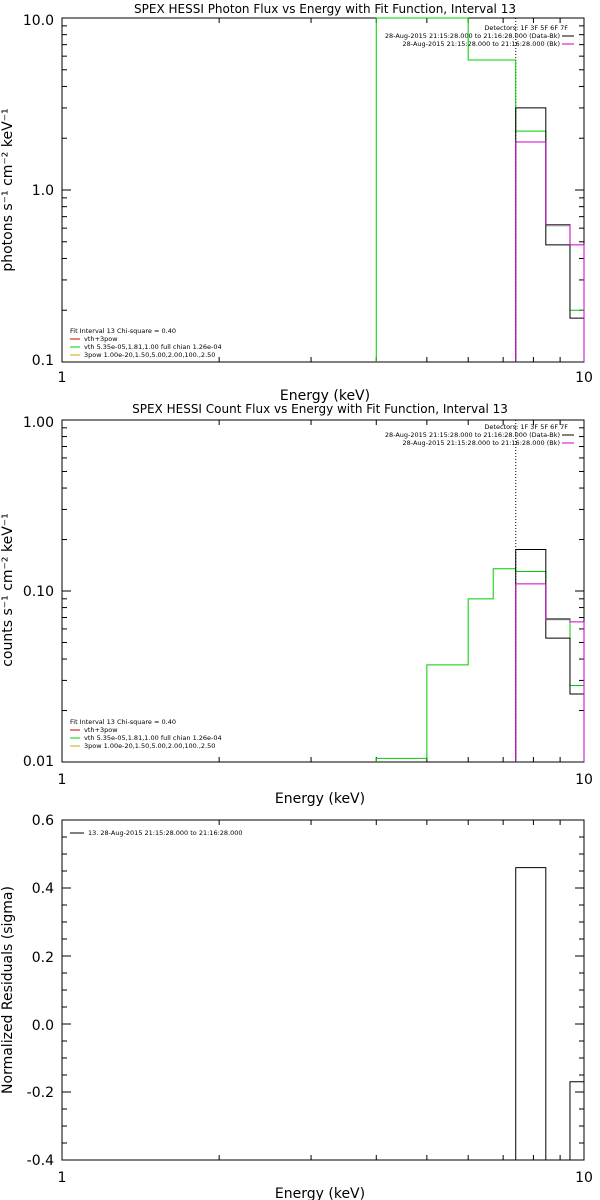 The width and height of the screenshot is (600, 1200). I want to click on count-legend-model: vth+3pow, so click(101, 730).